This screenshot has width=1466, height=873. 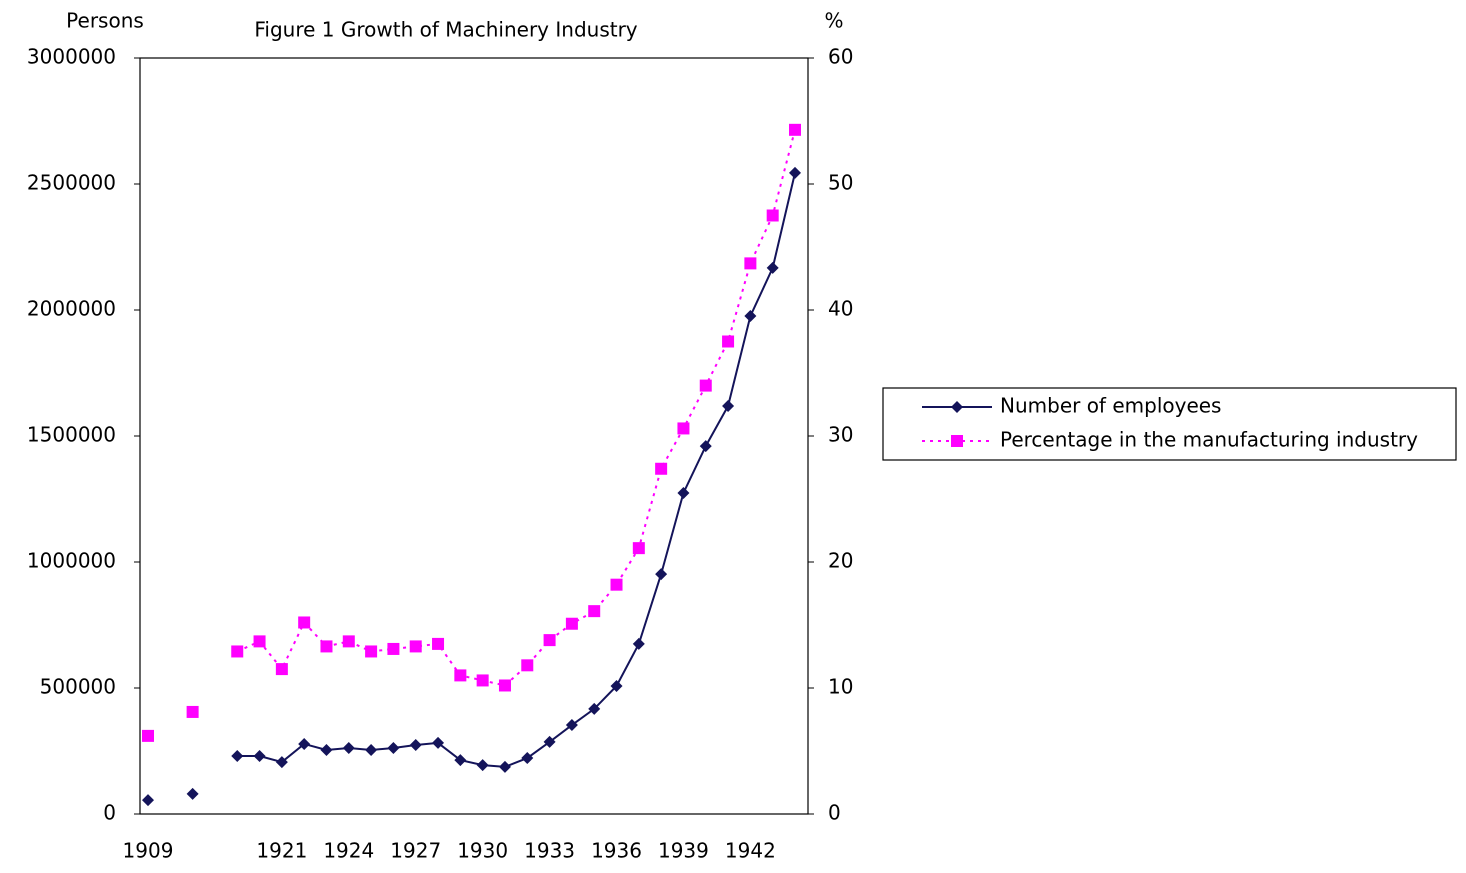 I want to click on y2-tick-label: 60, so click(x=840, y=57).